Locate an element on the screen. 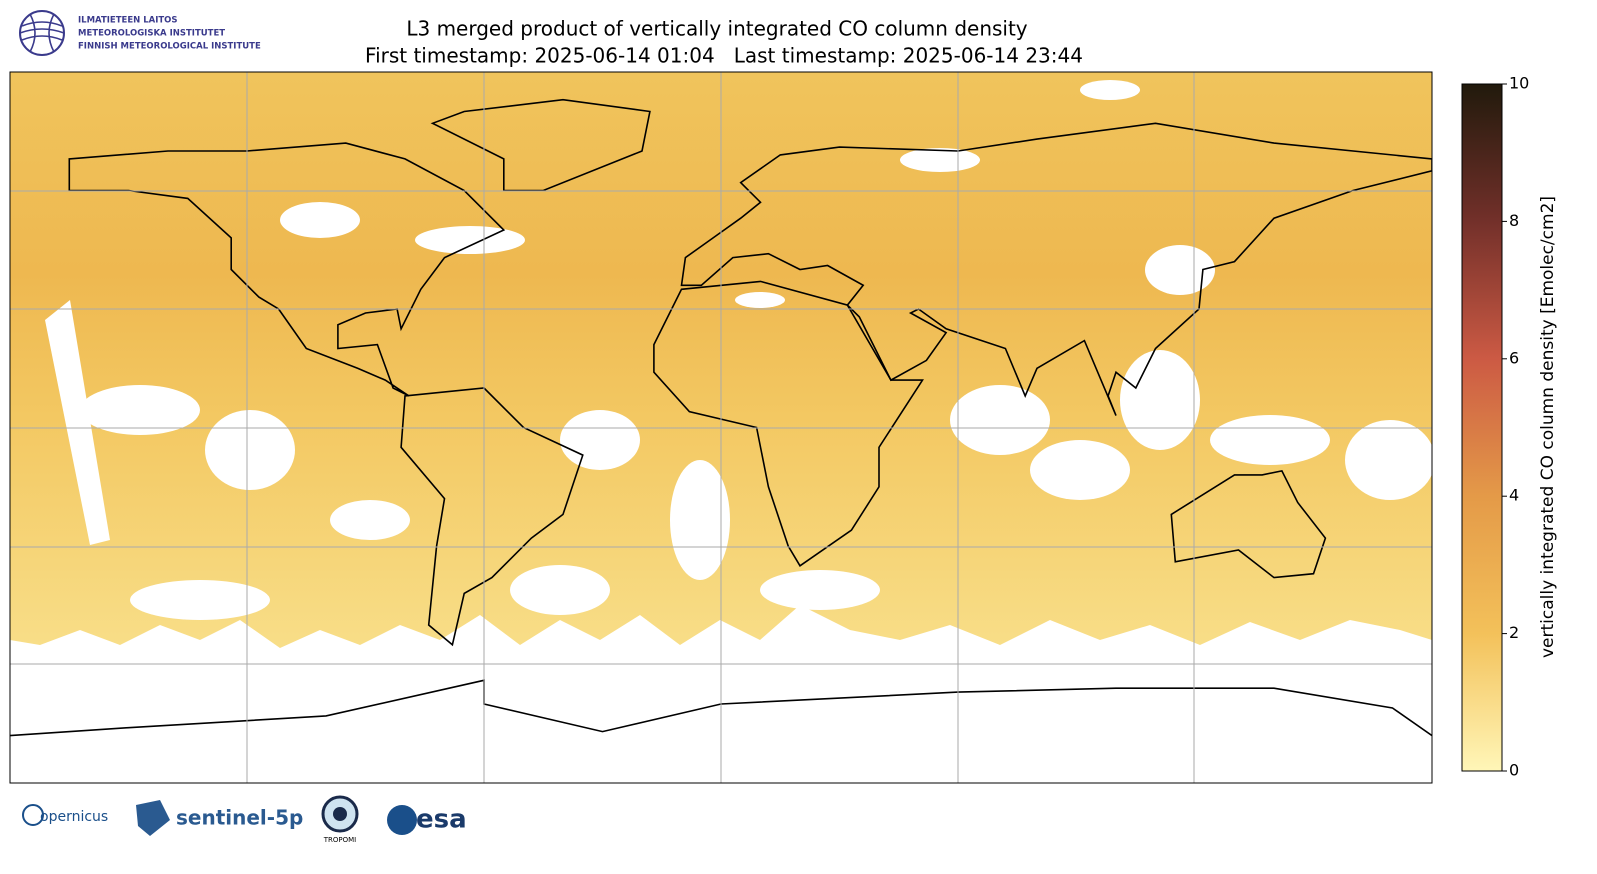  colorbar-tick-label: 0 is located at coordinates (1514, 770).